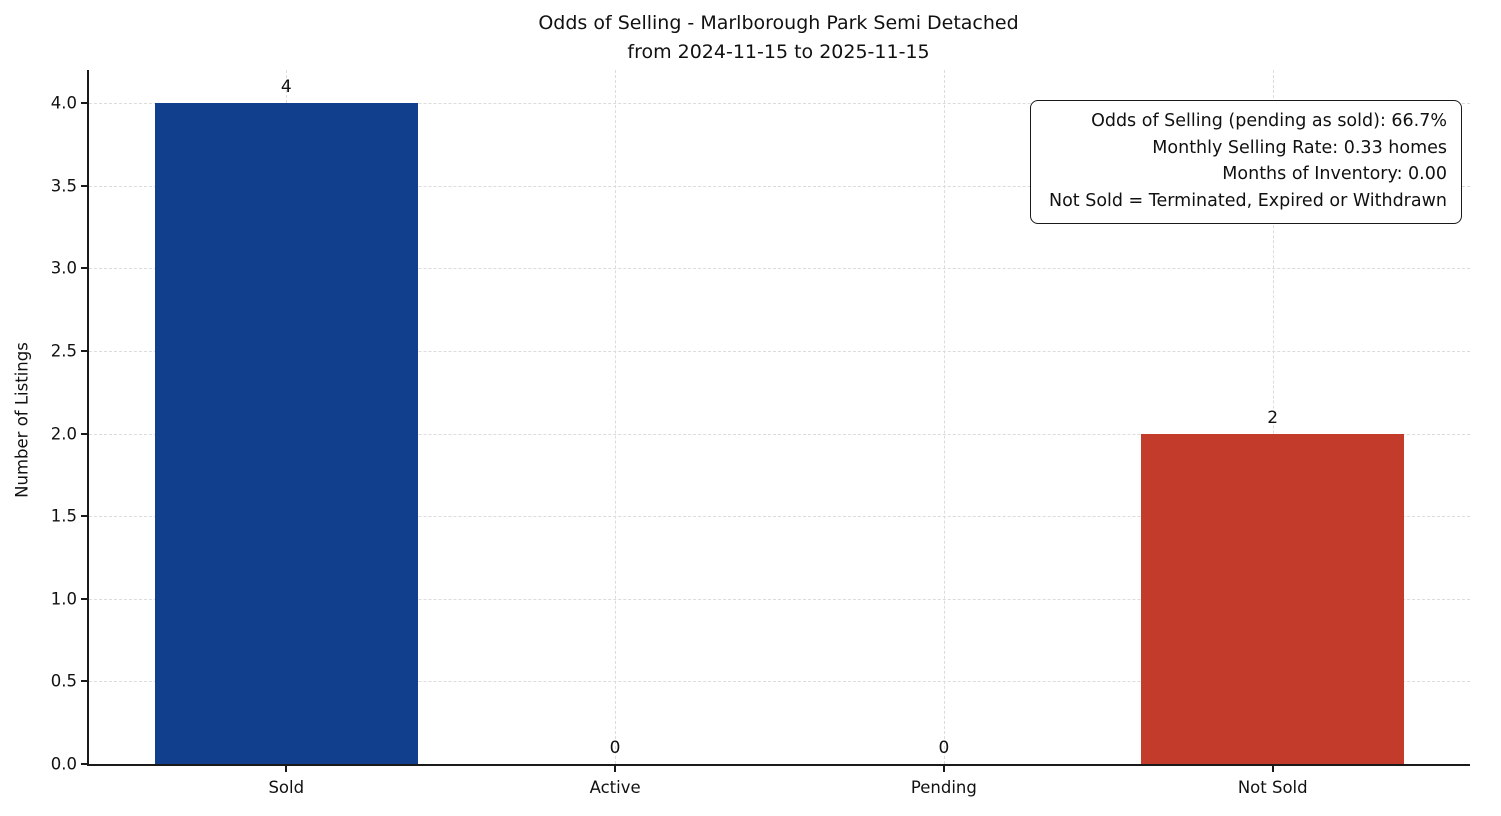  I want to click on y-tick-label: 1.5, so click(63, 516).